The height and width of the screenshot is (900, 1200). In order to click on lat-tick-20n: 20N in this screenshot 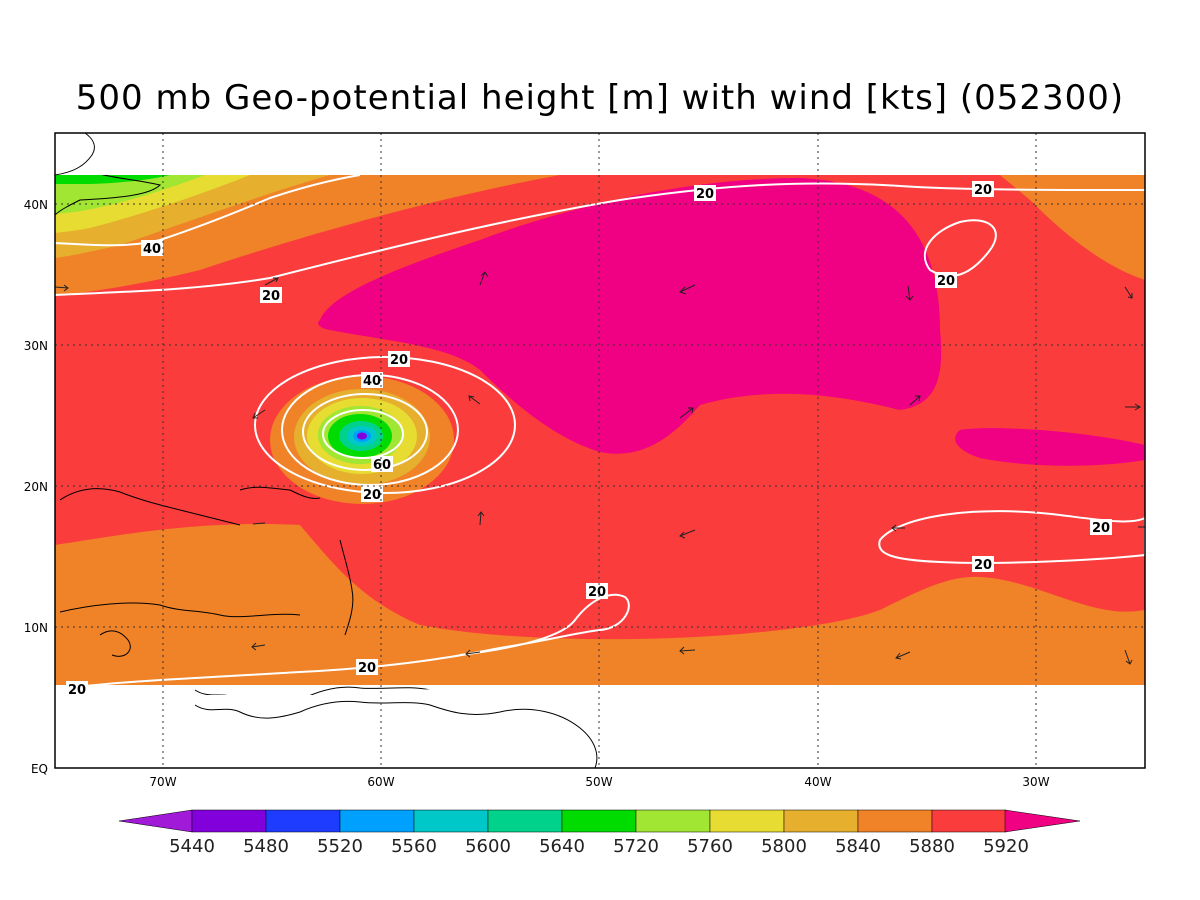, I will do `click(36, 487)`.